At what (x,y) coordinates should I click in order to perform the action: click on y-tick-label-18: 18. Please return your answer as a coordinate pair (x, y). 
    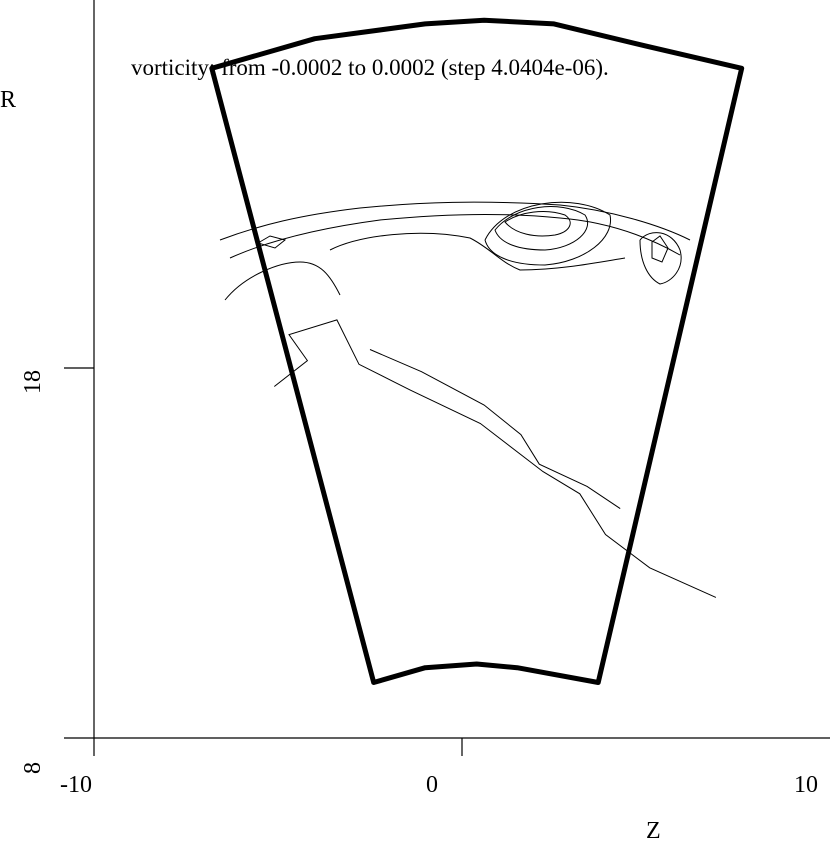
    Looking at the image, I should click on (33, 382).